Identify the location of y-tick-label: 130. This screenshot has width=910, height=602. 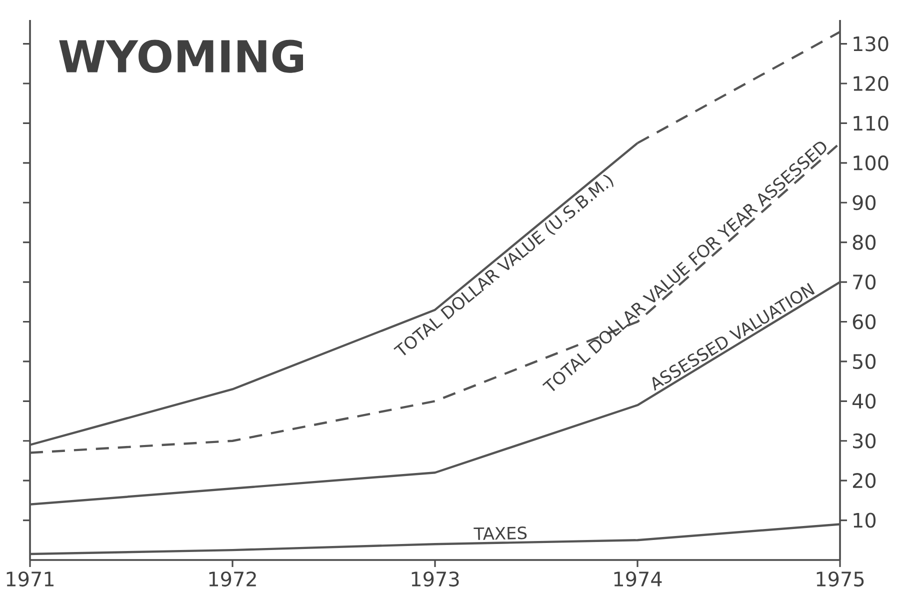
(871, 44).